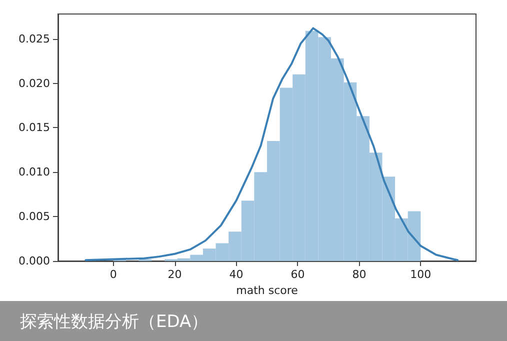  What do you see at coordinates (421, 274) in the screenshot?
I see `x-tick-label: 100` at bounding box center [421, 274].